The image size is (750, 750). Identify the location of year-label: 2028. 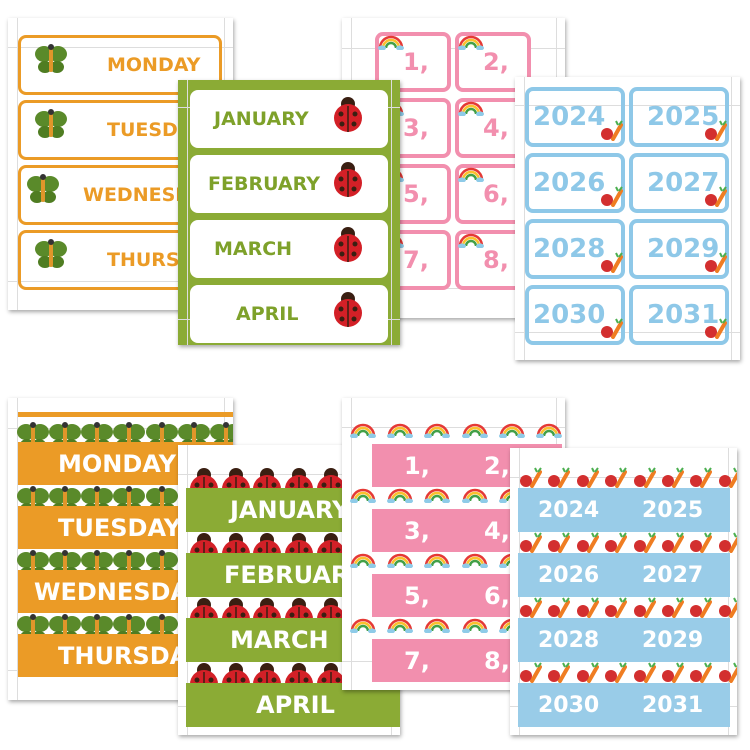
(569, 640).